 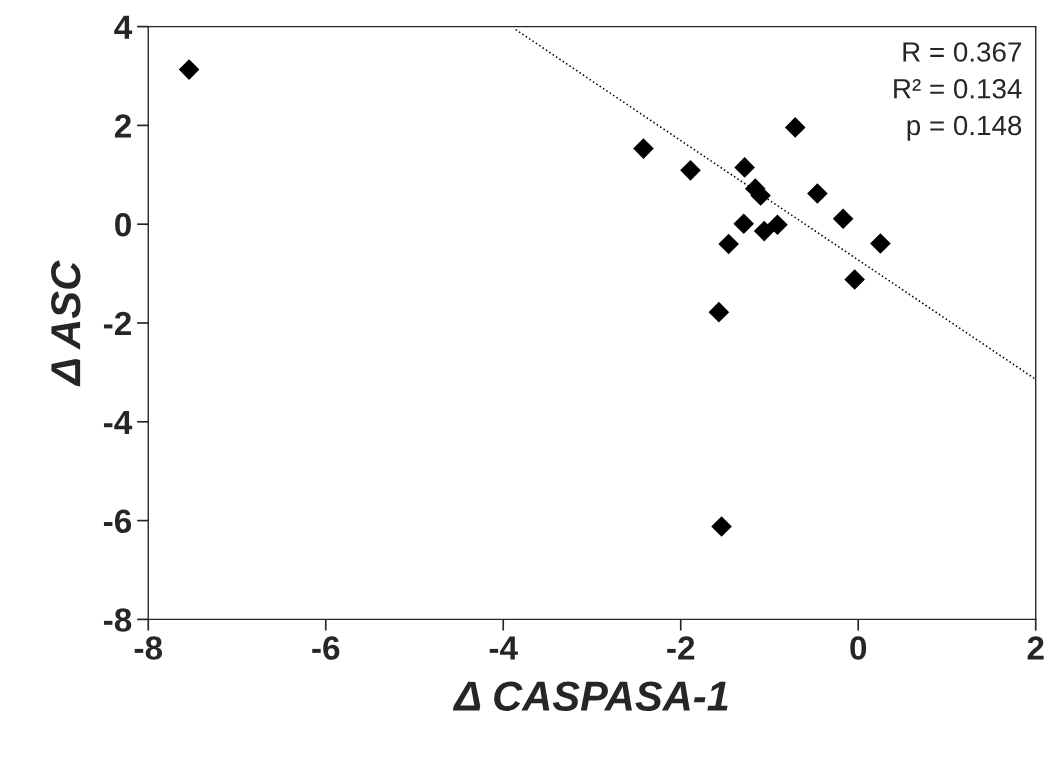 I want to click on annotation: R = 0.367, so click(x=962, y=52).